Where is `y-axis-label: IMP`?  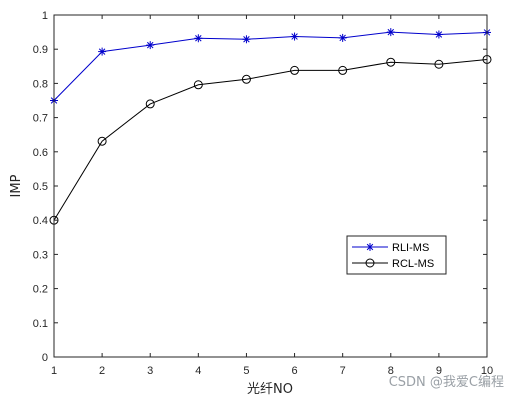 y-axis-label: IMP is located at coordinates (16, 185).